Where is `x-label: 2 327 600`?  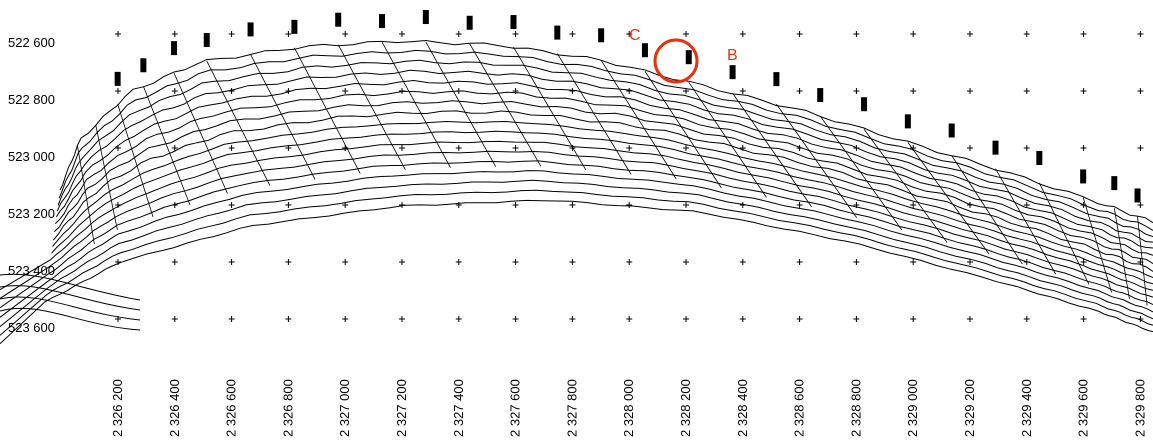 x-label: 2 327 600 is located at coordinates (515, 408).